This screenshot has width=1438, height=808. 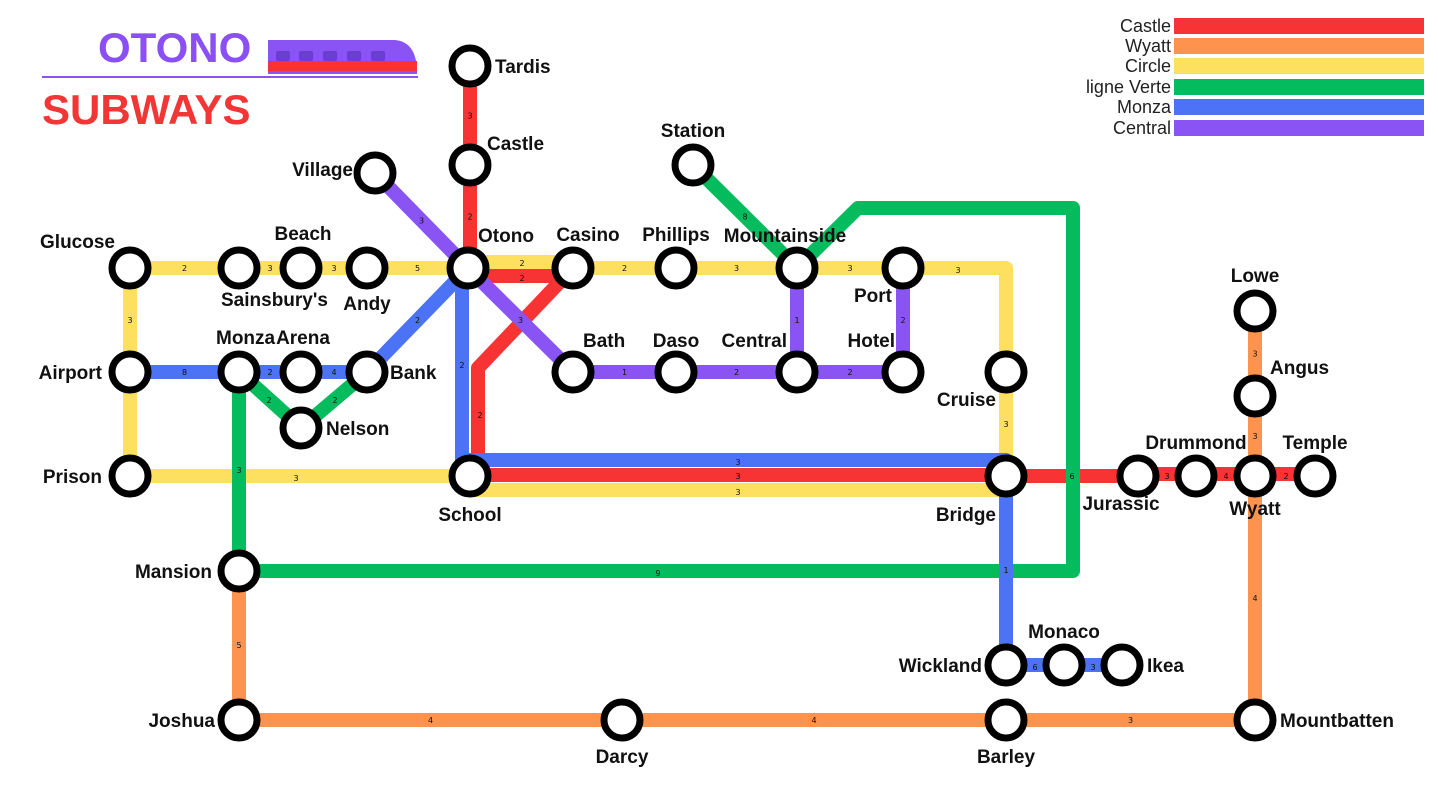 What do you see at coordinates (1122, 665) in the screenshot?
I see `station-ikea` at bounding box center [1122, 665].